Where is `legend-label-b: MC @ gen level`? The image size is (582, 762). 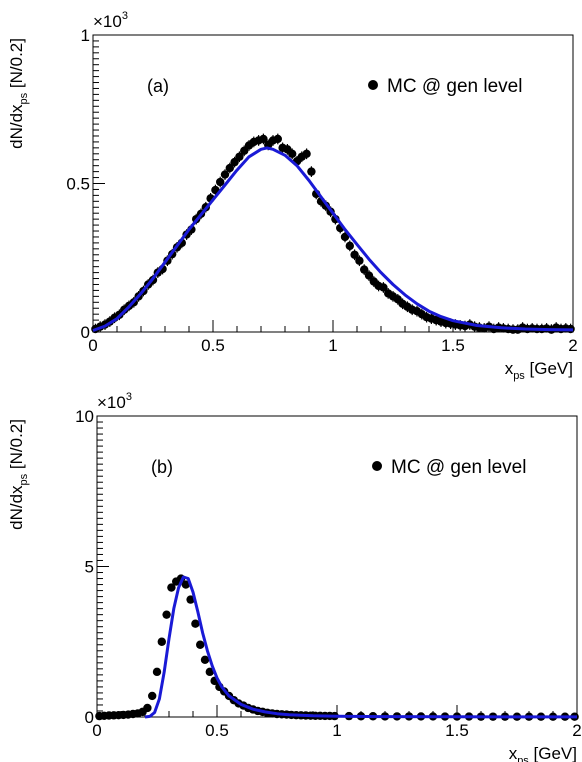 legend-label-b: MC @ gen level is located at coordinates (458, 467).